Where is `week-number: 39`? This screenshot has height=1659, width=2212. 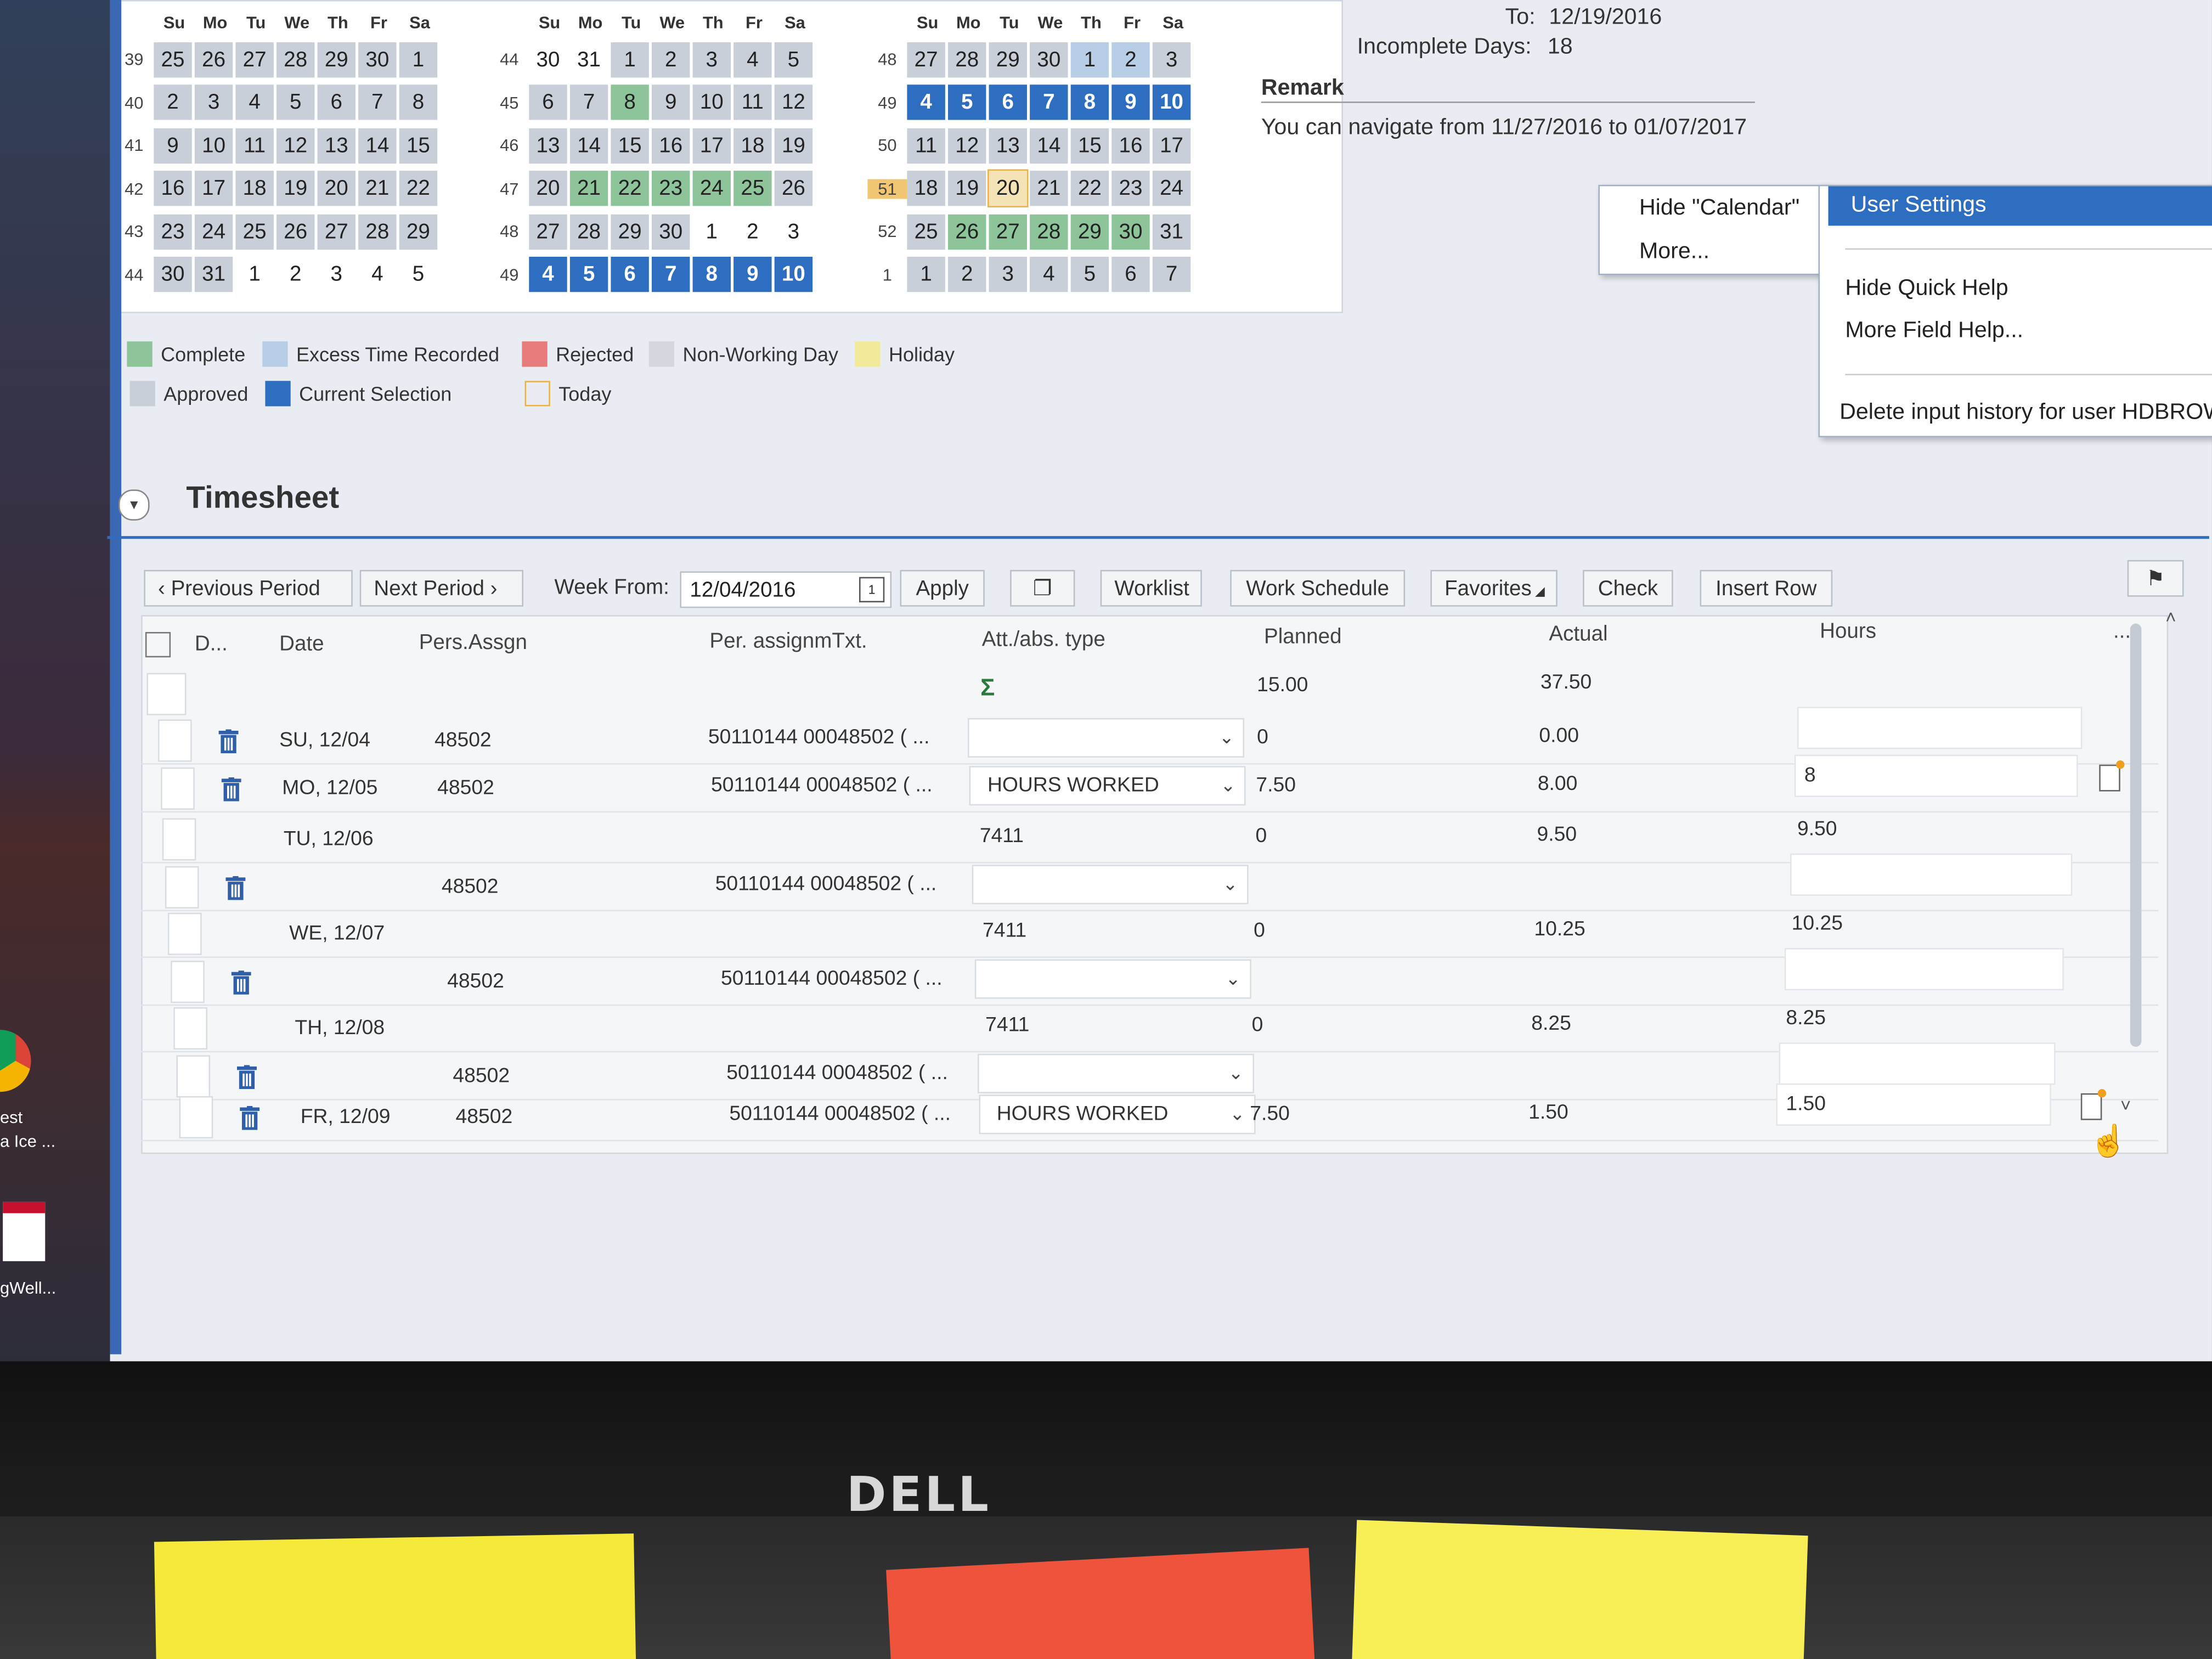 week-number: 39 is located at coordinates (134, 59).